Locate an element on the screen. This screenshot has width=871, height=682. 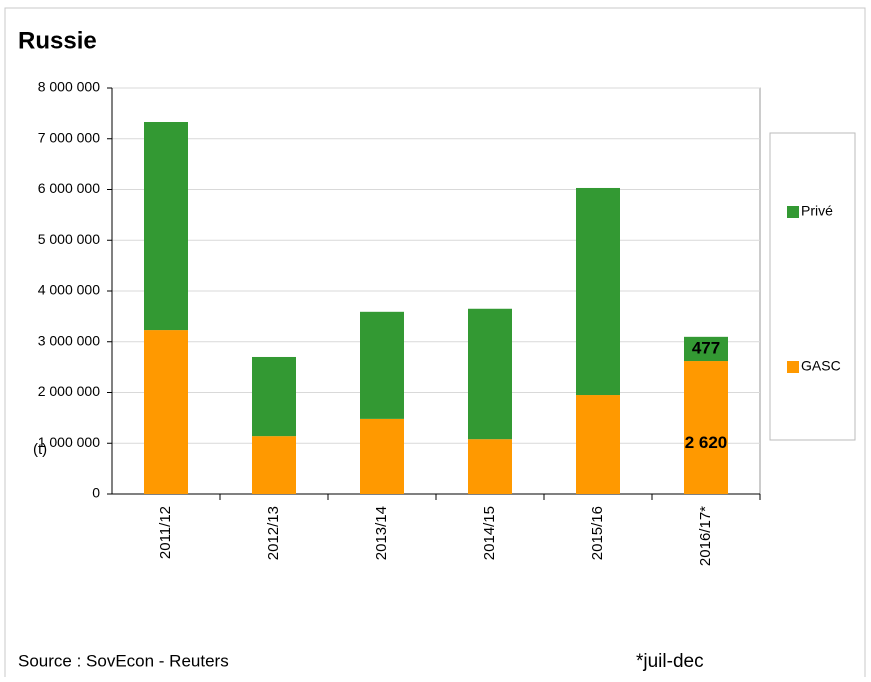
legend-label: Privé is located at coordinates (817, 211).